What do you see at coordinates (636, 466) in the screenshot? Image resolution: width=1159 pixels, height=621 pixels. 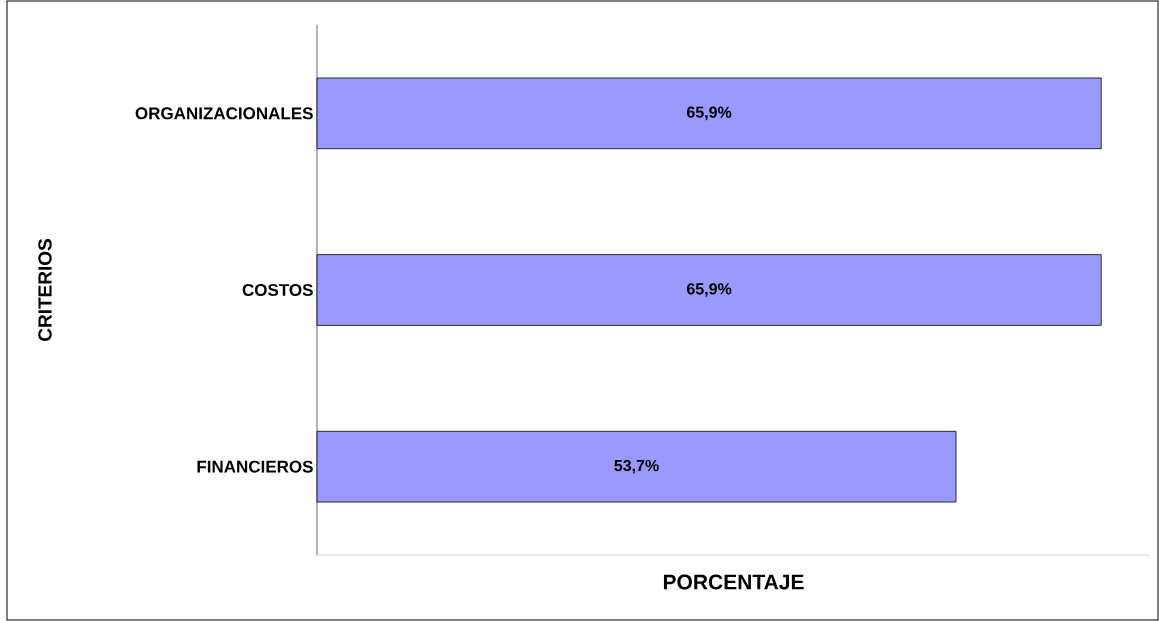 I see `data-label: 53,7%` at bounding box center [636, 466].